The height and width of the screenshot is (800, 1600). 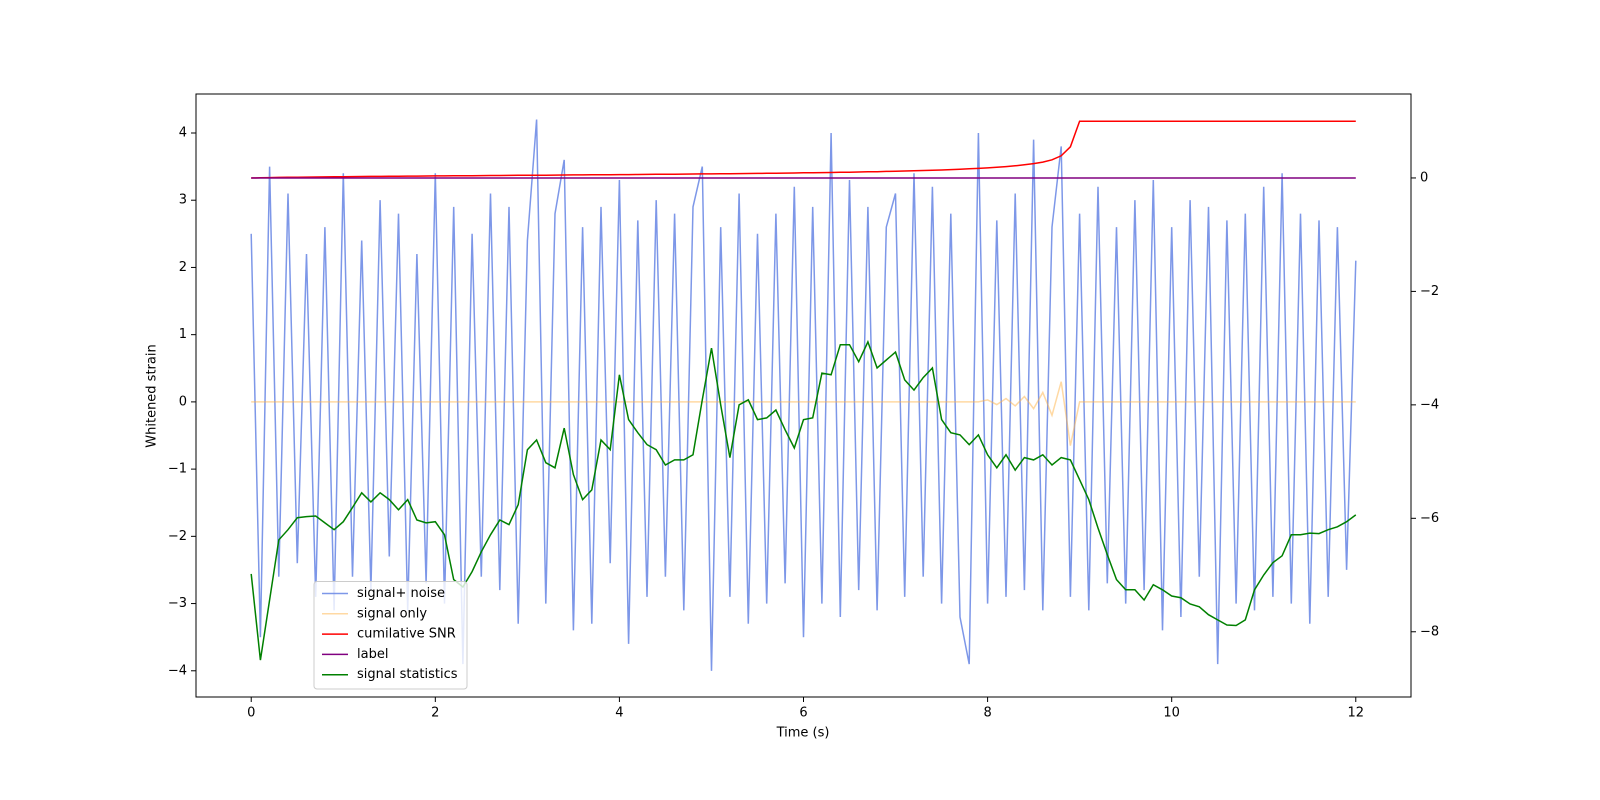 What do you see at coordinates (392, 613) in the screenshot?
I see `legend-label: signal only` at bounding box center [392, 613].